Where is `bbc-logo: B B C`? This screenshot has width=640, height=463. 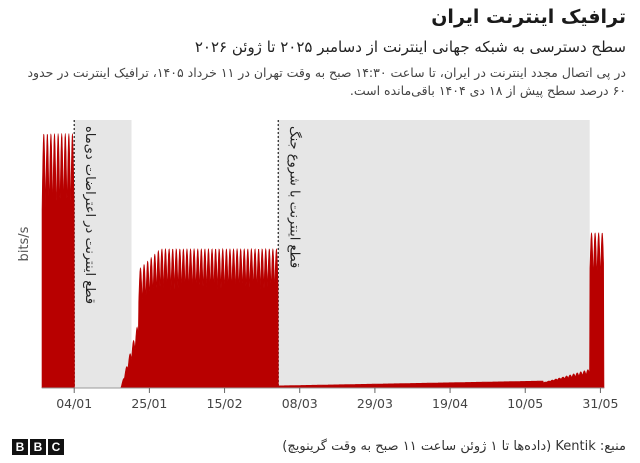 bbc-logo: B B C is located at coordinates (38, 447).